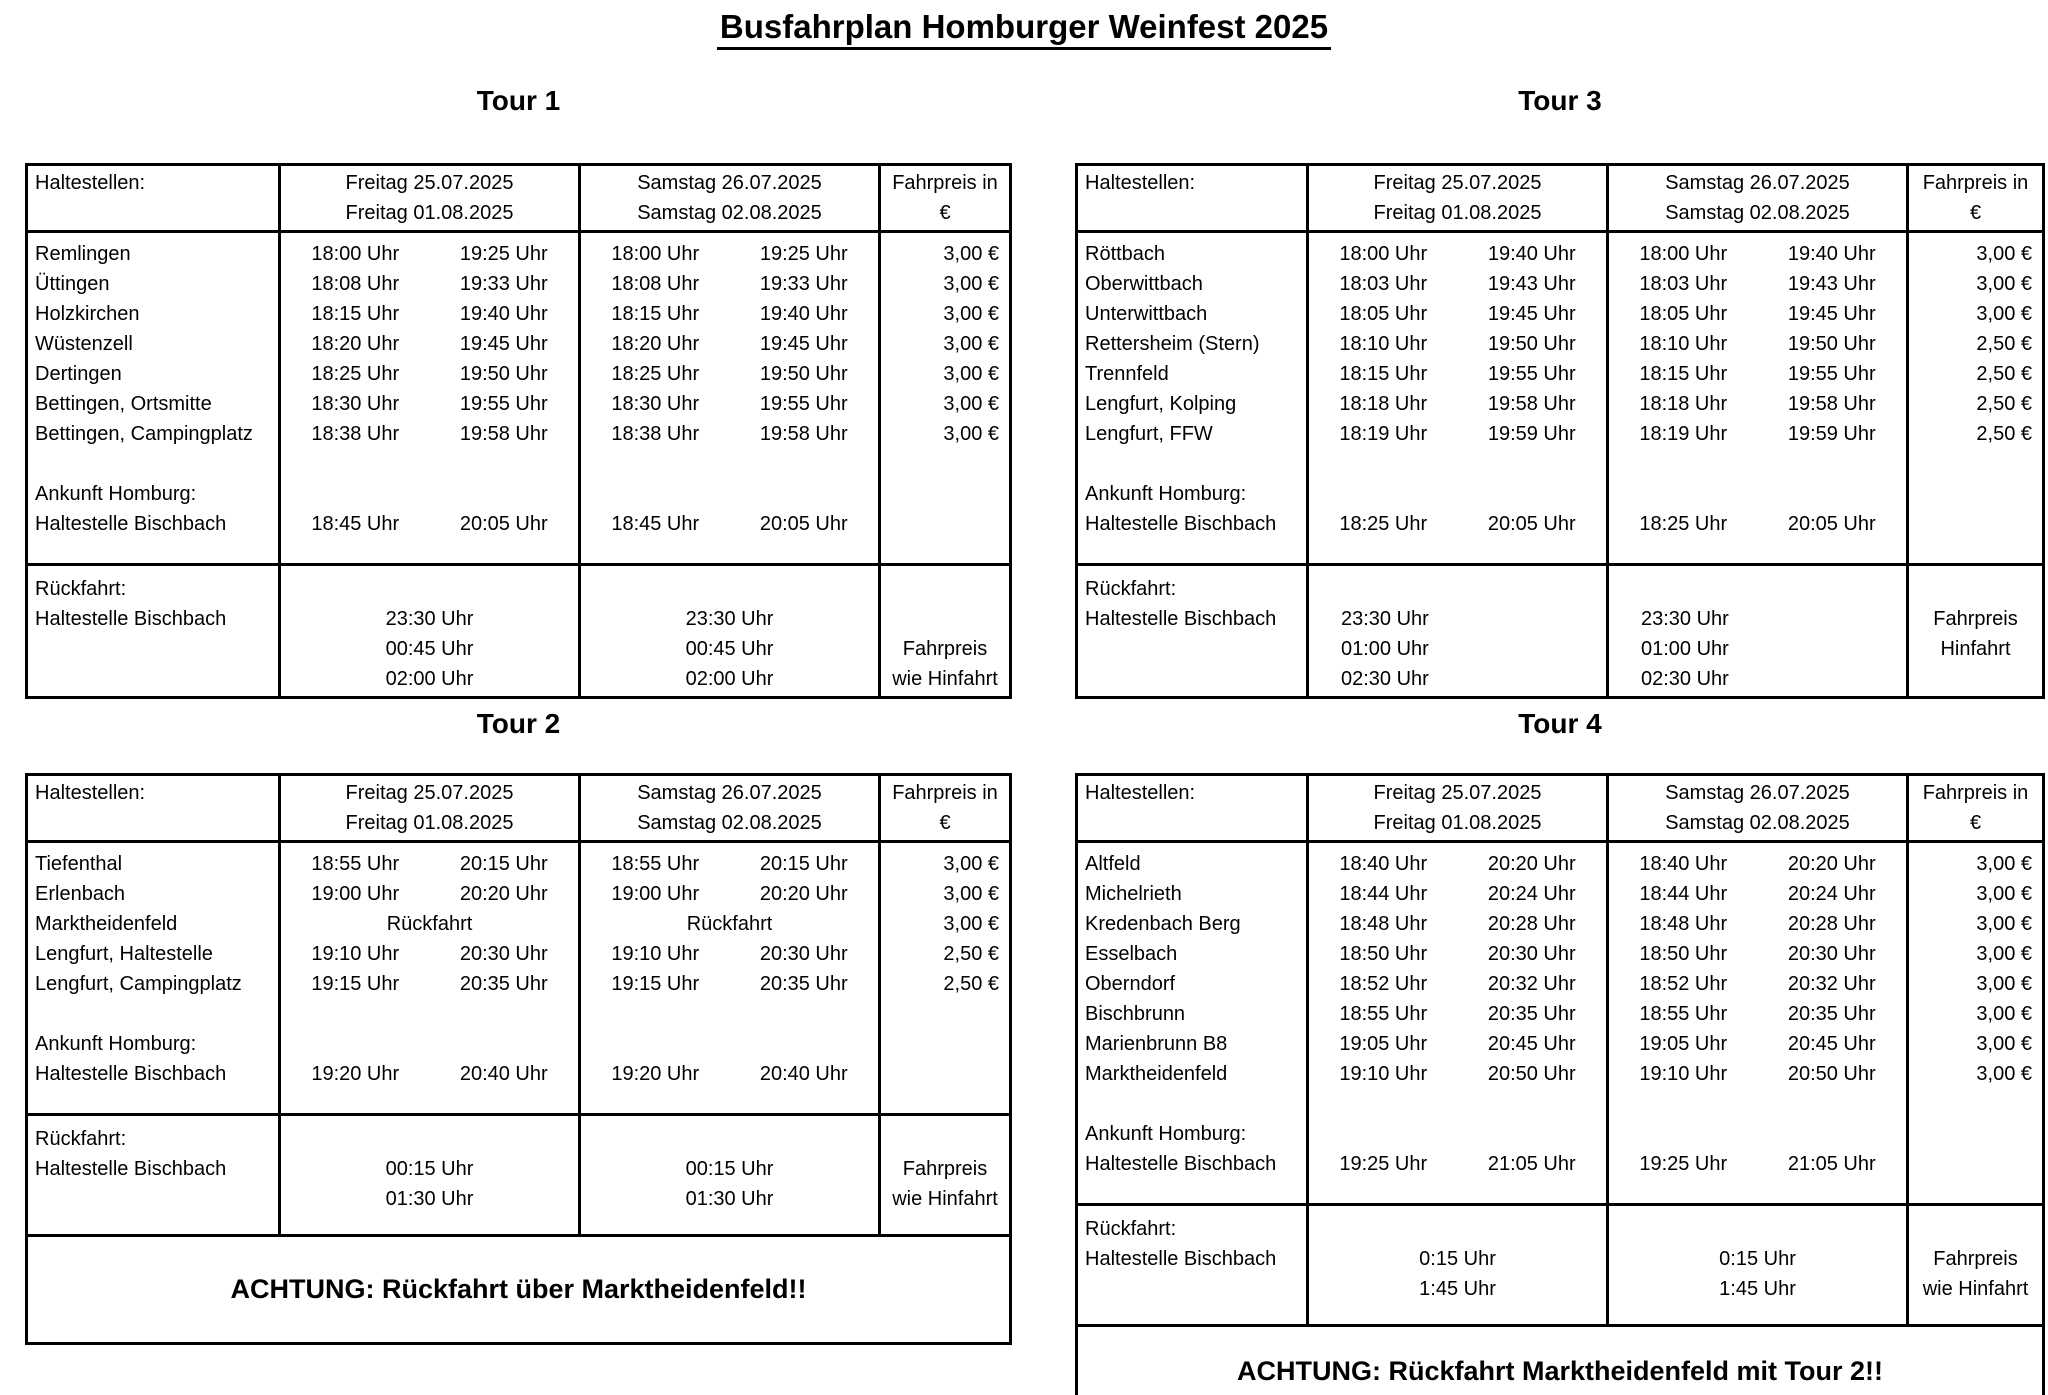 This screenshot has height=1395, width=2048. What do you see at coordinates (429, 894) in the screenshot?
I see `times-line: 19:00 Uhr 20:20 Uhr` at bounding box center [429, 894].